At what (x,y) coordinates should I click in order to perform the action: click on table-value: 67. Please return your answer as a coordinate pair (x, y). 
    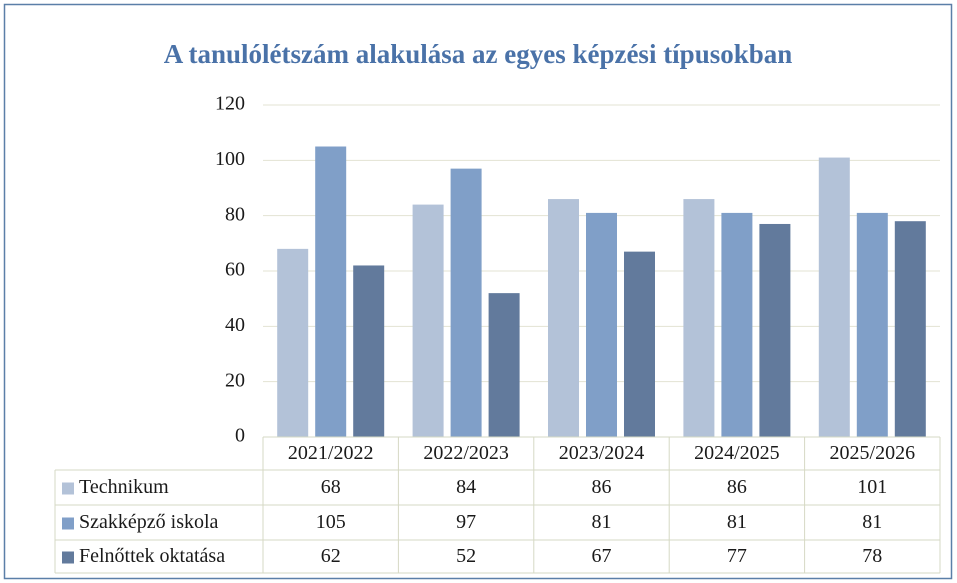
    Looking at the image, I should click on (602, 556).